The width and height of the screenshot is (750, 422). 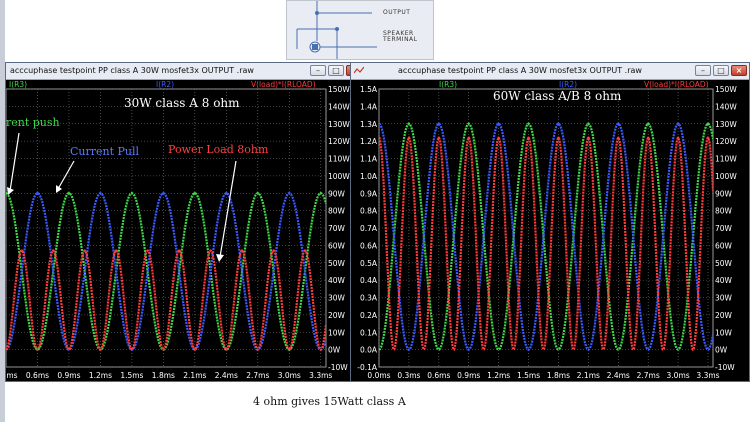 What do you see at coordinates (166, 300) in the screenshot?
I see `series-line` at bounding box center [166, 300].